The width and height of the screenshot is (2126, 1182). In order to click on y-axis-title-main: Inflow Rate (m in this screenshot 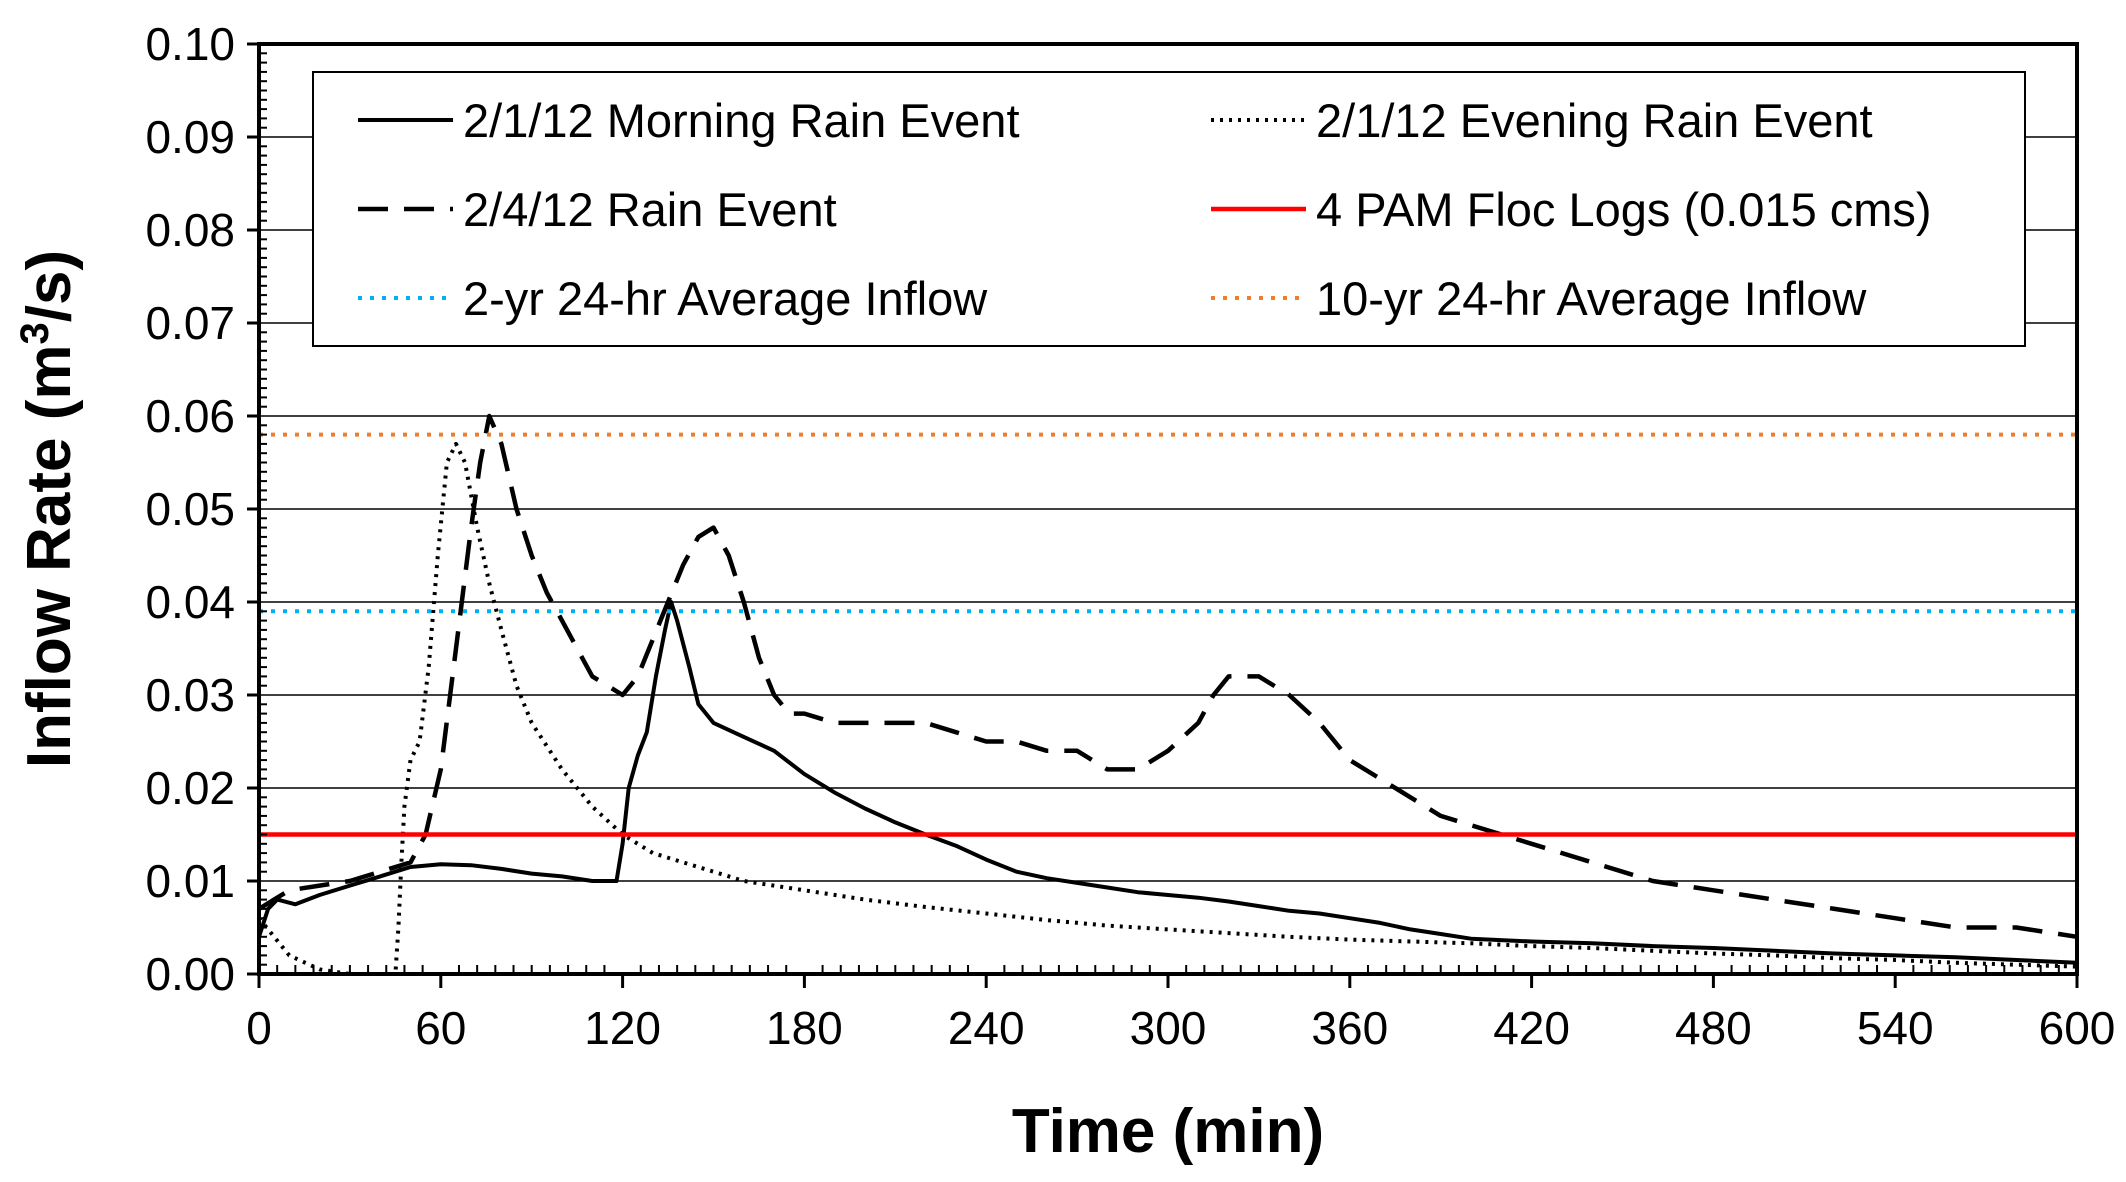, I will do `click(49, 556)`.